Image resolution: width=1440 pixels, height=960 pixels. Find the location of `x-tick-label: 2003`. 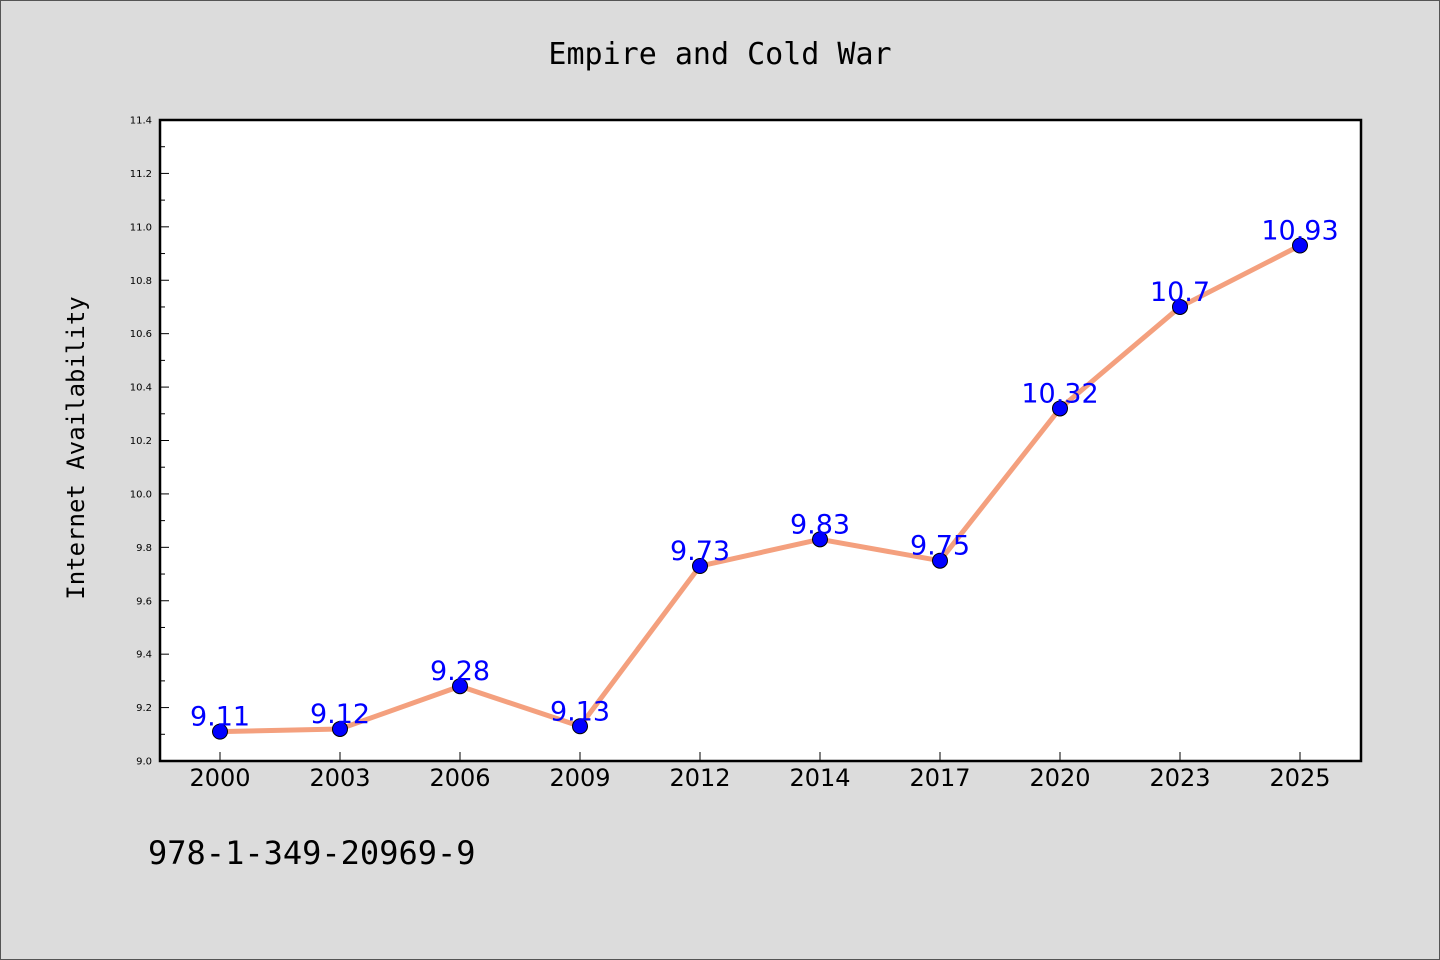

x-tick-label: 2003 is located at coordinates (339, 778).